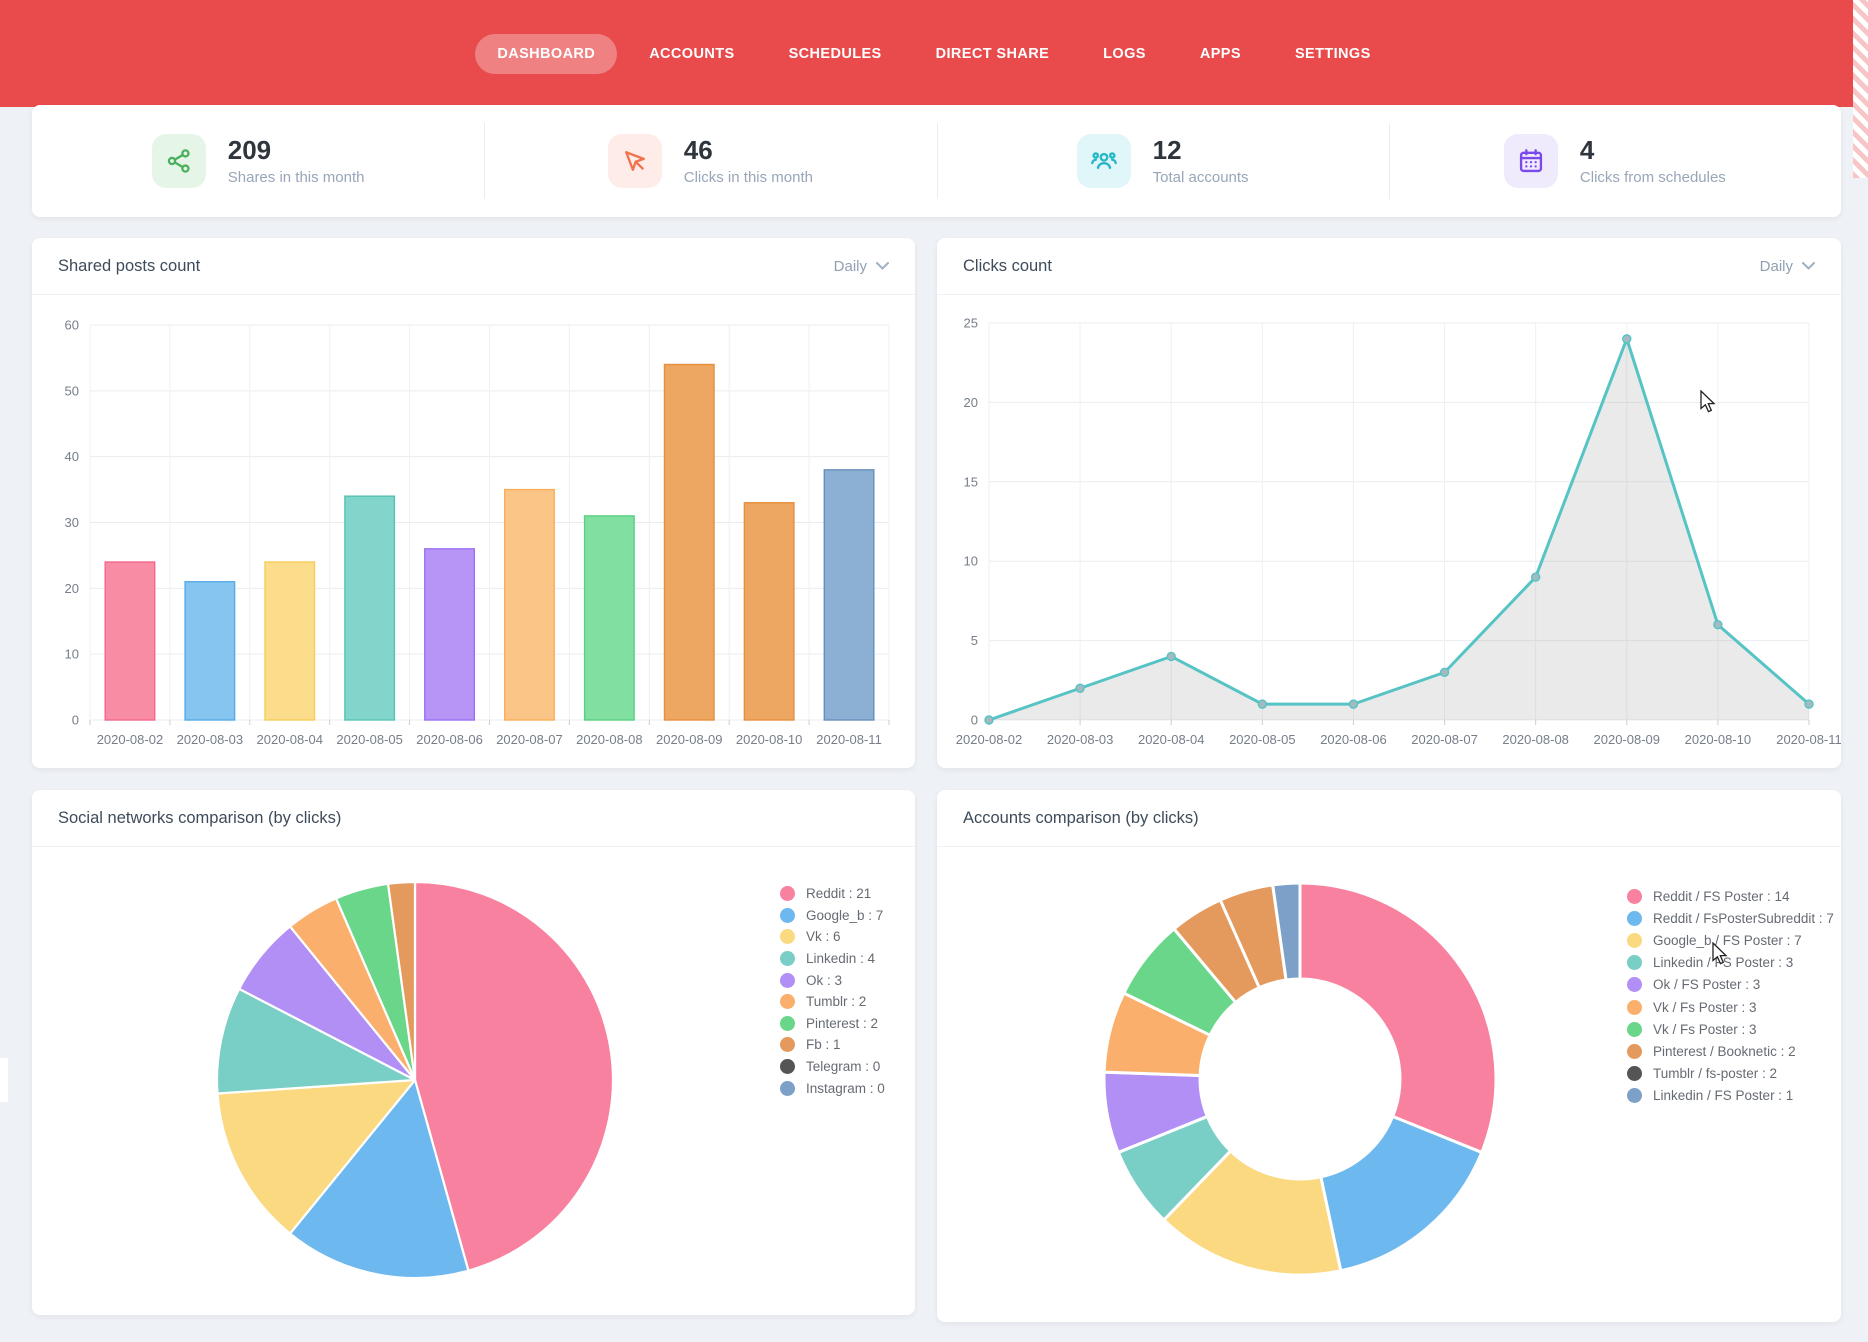  Describe the element at coordinates (75, 720) in the screenshot. I see `svg-text: 0` at that location.